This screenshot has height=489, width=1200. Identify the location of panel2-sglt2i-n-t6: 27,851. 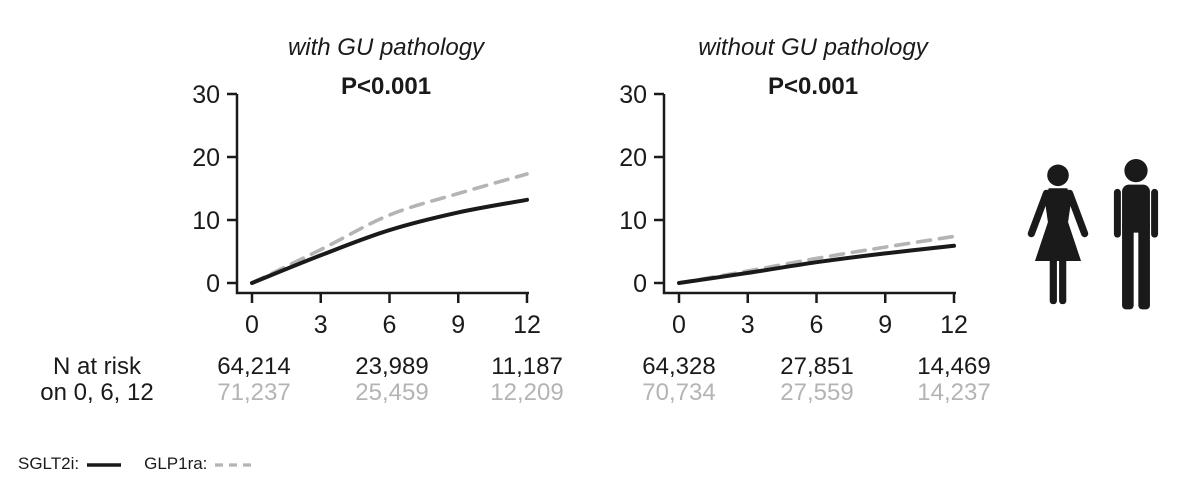
(817, 366).